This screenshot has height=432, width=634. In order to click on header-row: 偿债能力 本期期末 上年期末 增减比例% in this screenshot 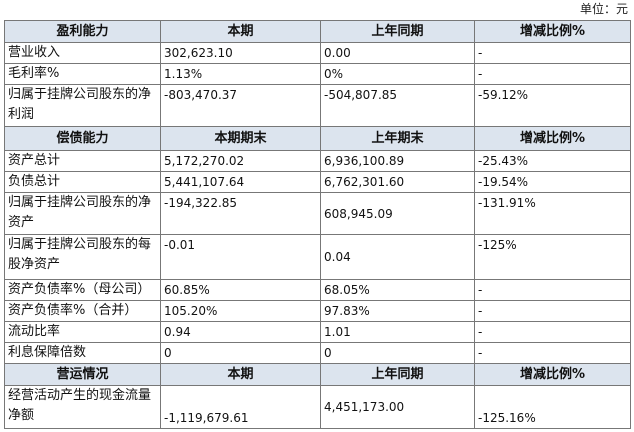, I will do `click(317, 138)`.